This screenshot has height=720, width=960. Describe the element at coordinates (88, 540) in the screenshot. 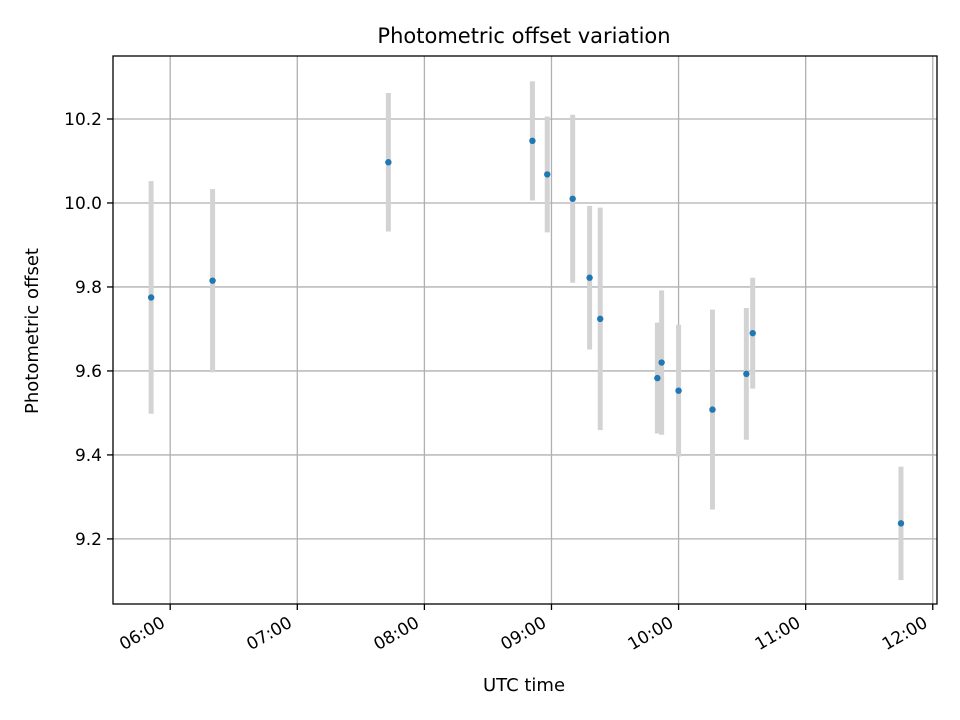

I see `y-tick-label: 9.2` at that location.